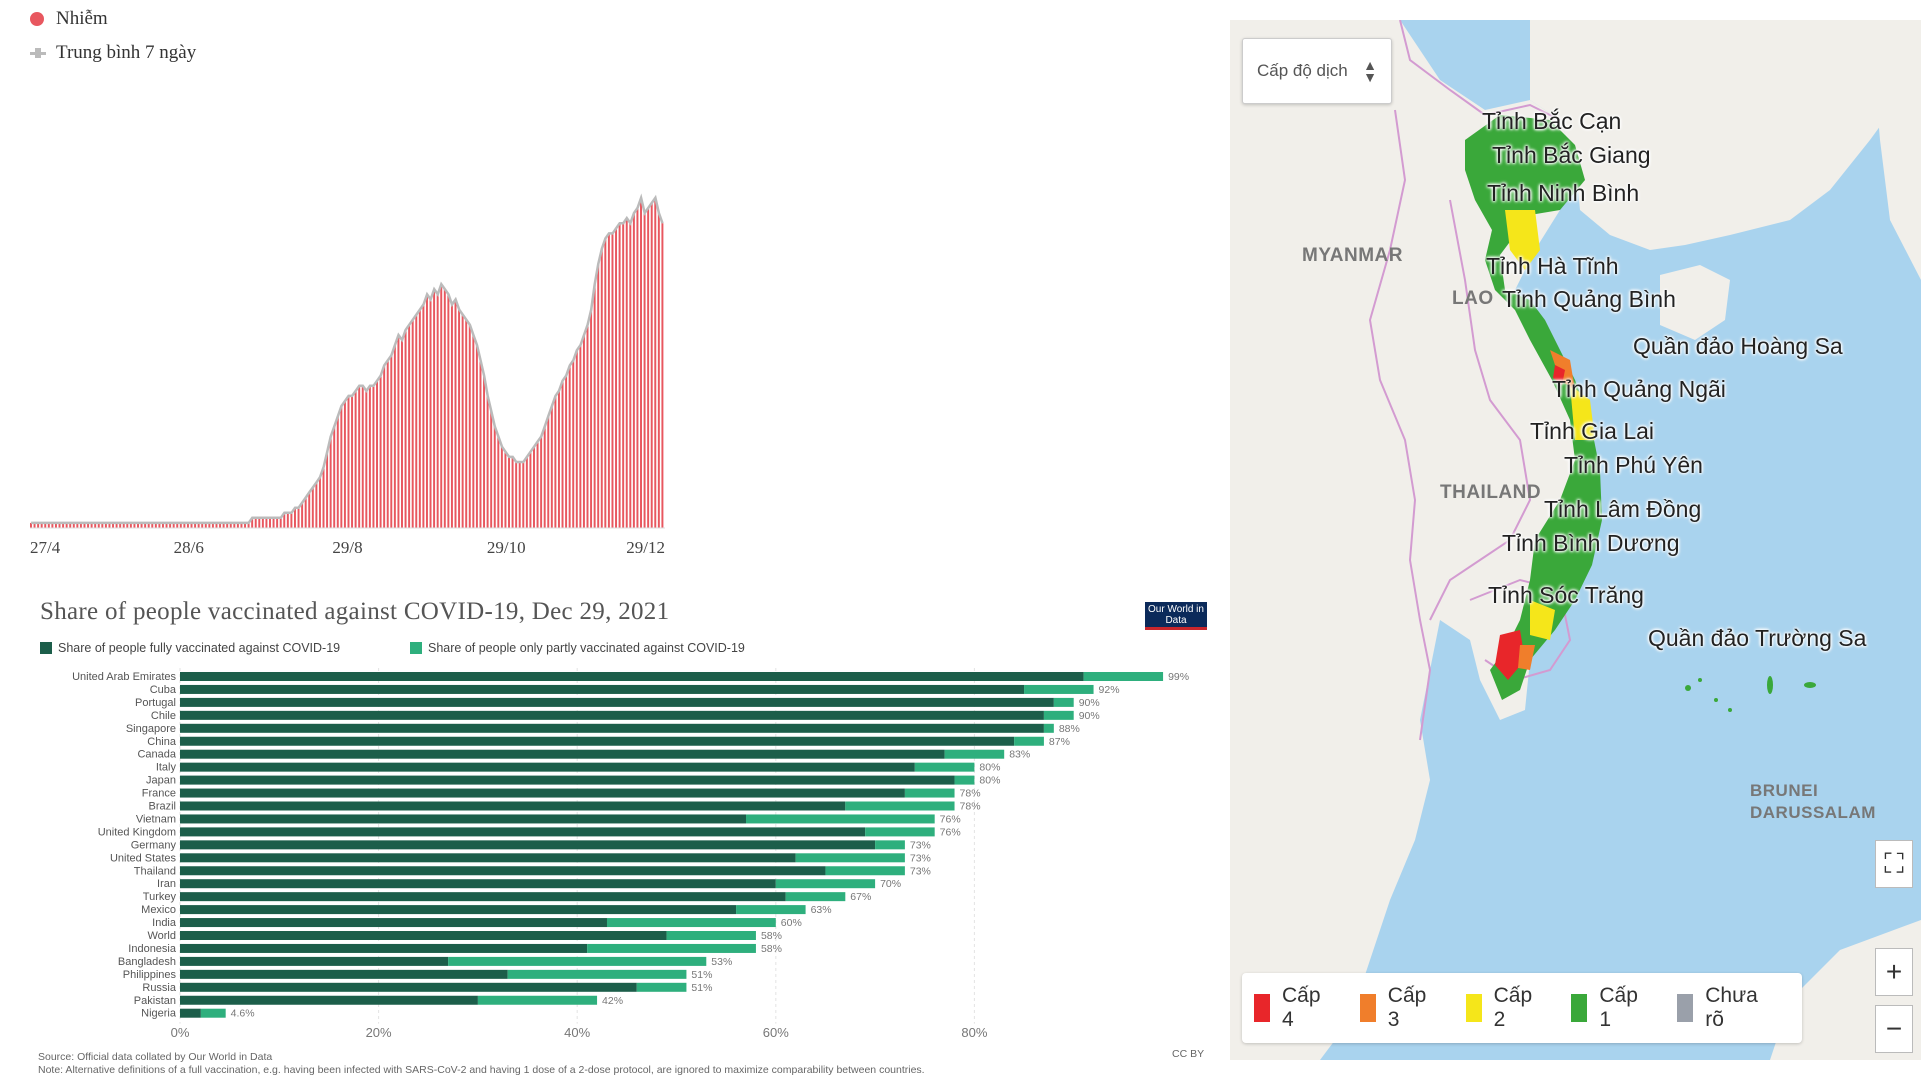 Image resolution: width=1921 pixels, height=1081 pixels. I want to click on legend-item: Cấp 1, so click(1610, 1008).